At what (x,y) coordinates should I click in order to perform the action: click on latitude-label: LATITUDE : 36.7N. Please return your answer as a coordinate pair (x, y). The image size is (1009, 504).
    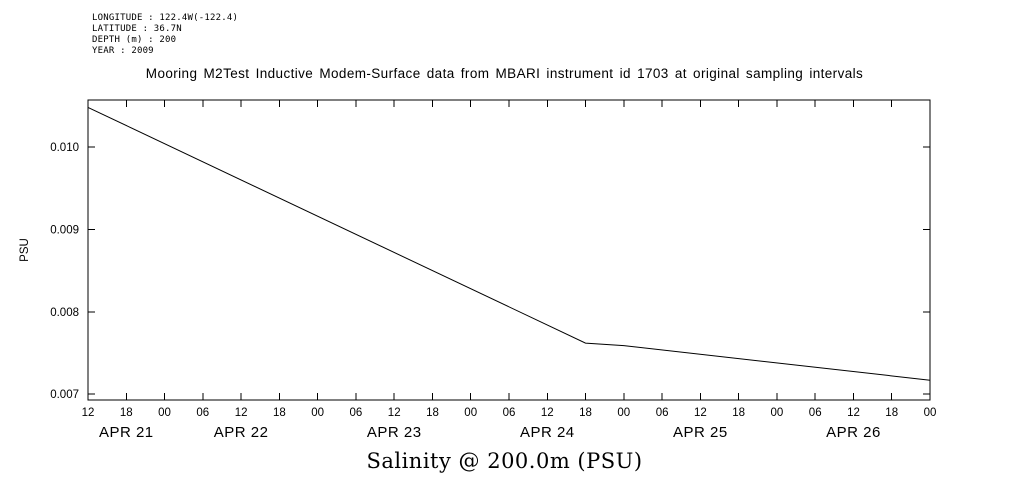
    Looking at the image, I should click on (137, 29).